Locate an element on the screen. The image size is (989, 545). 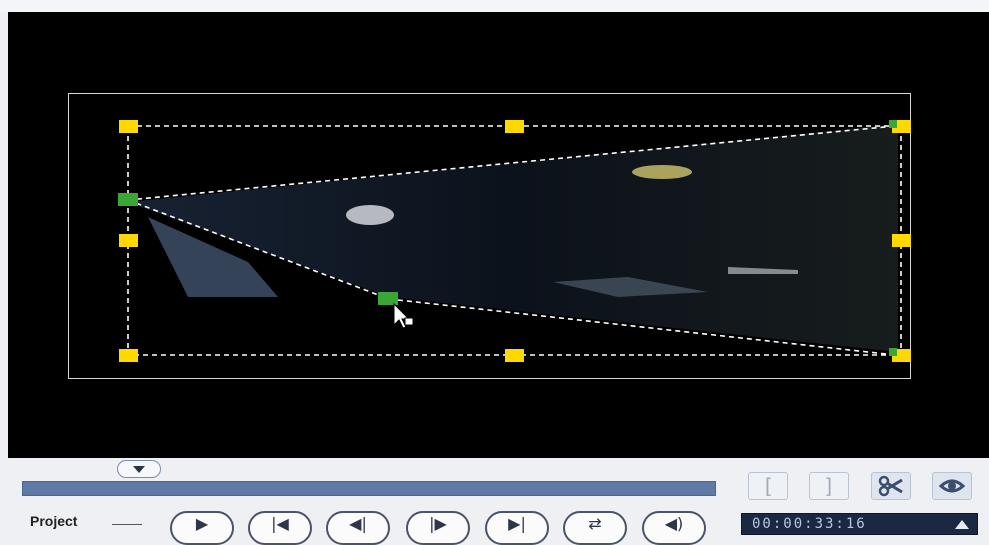
mouse-cursor-icon is located at coordinates (403, 315).